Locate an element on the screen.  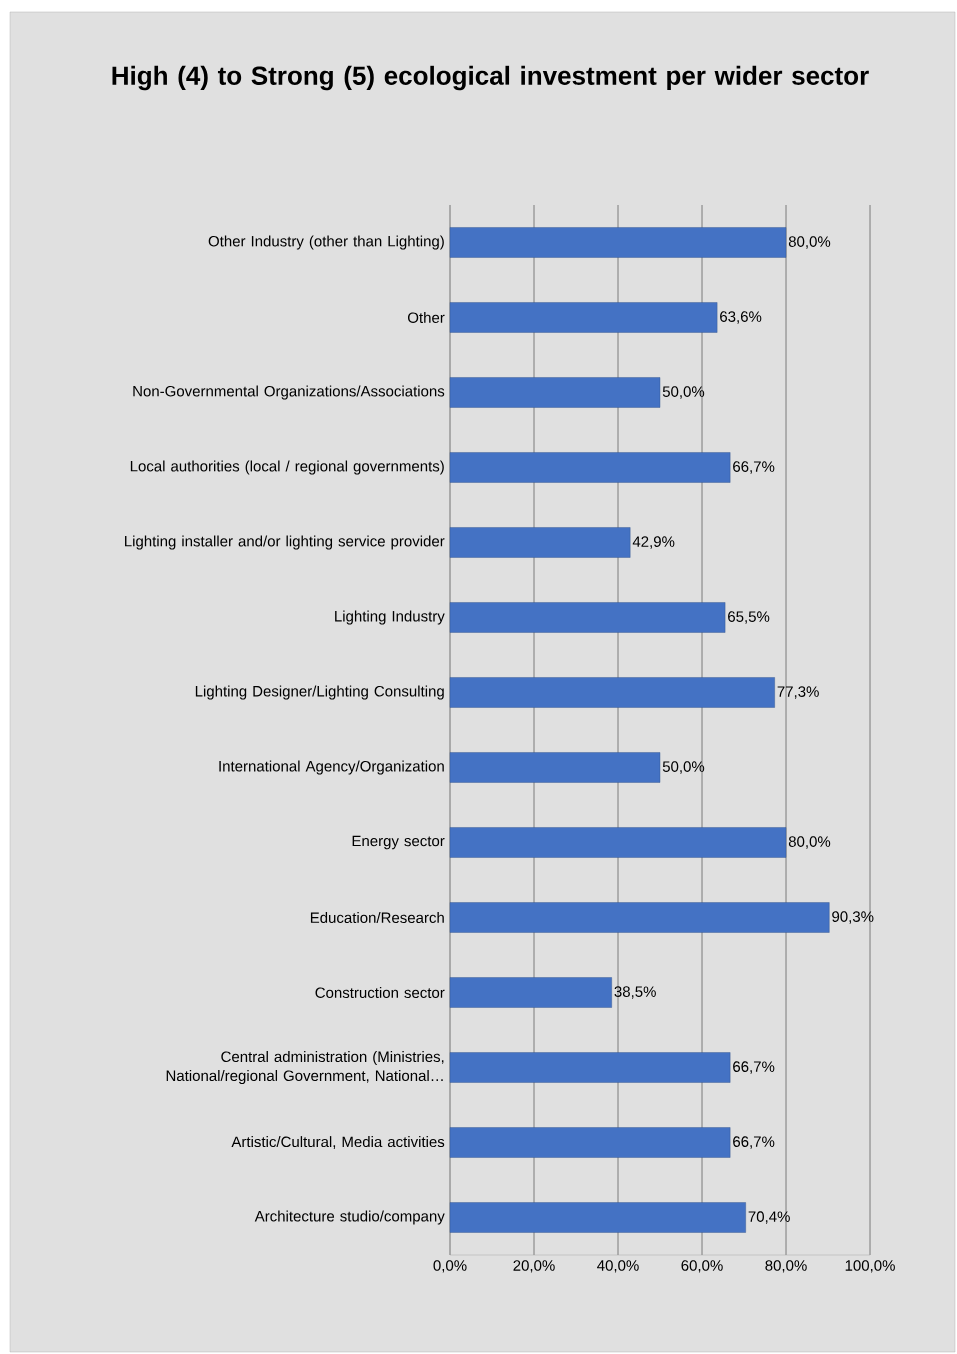
y-tick-label: Artistic/Cultural, Media activities is located at coordinates (338, 1142).